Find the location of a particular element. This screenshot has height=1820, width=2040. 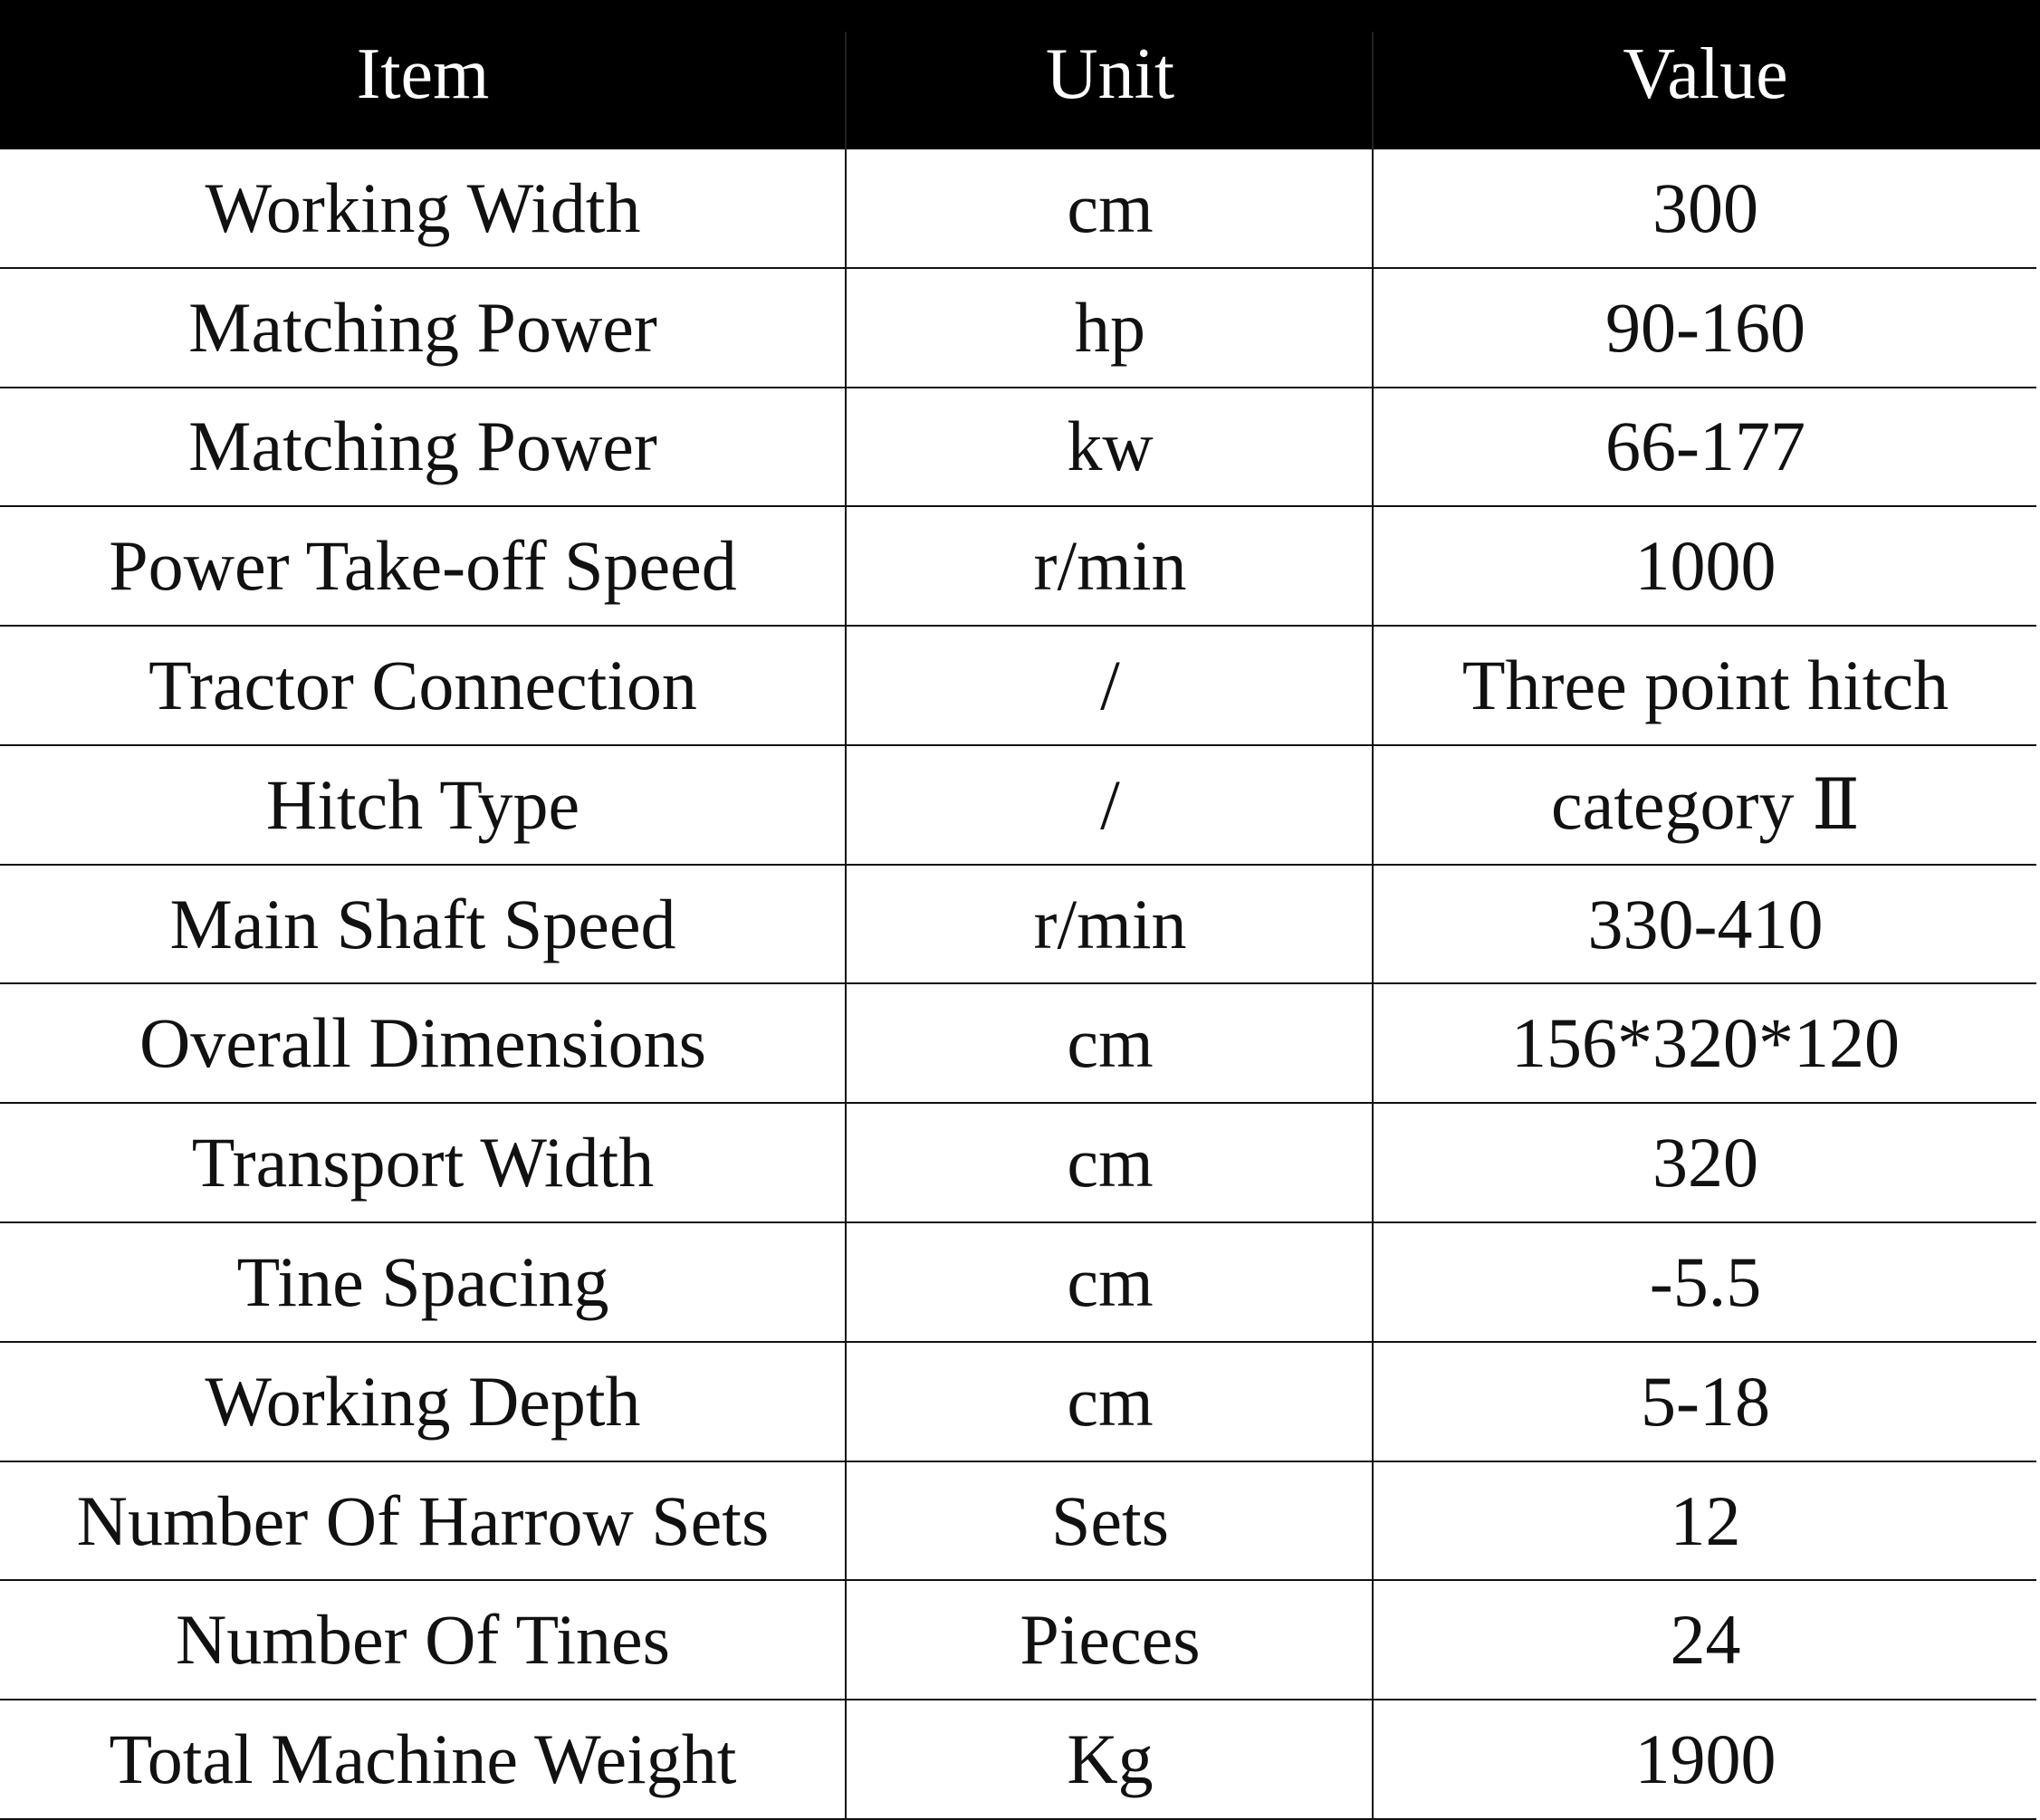

unit-cell: hp is located at coordinates (1110, 327).